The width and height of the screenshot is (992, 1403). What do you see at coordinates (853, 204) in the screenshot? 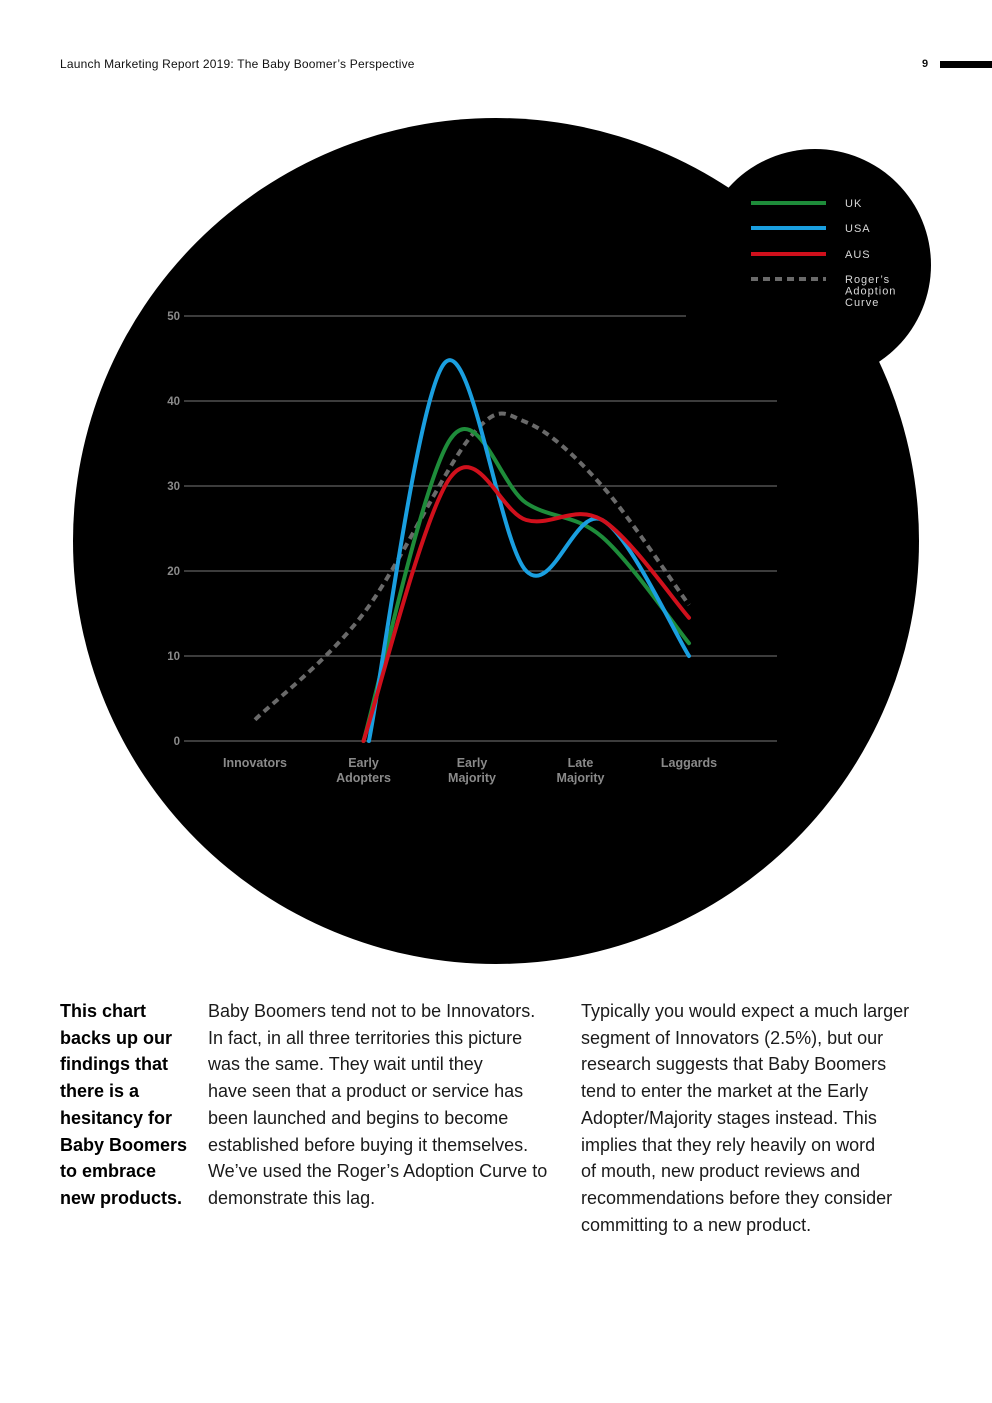
I see `legend-label: UK` at bounding box center [853, 204].